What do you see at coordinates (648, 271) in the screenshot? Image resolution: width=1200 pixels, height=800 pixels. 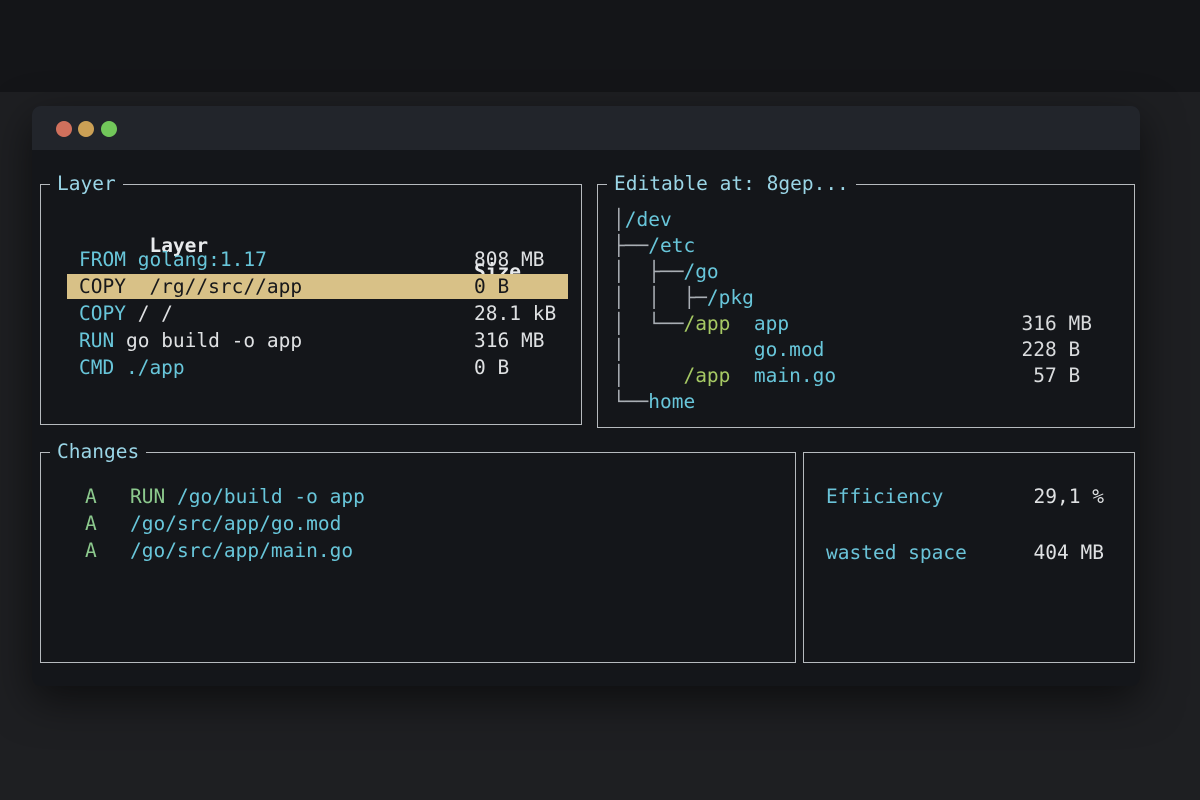 I see `text-segment: │ ├──` at bounding box center [648, 271].